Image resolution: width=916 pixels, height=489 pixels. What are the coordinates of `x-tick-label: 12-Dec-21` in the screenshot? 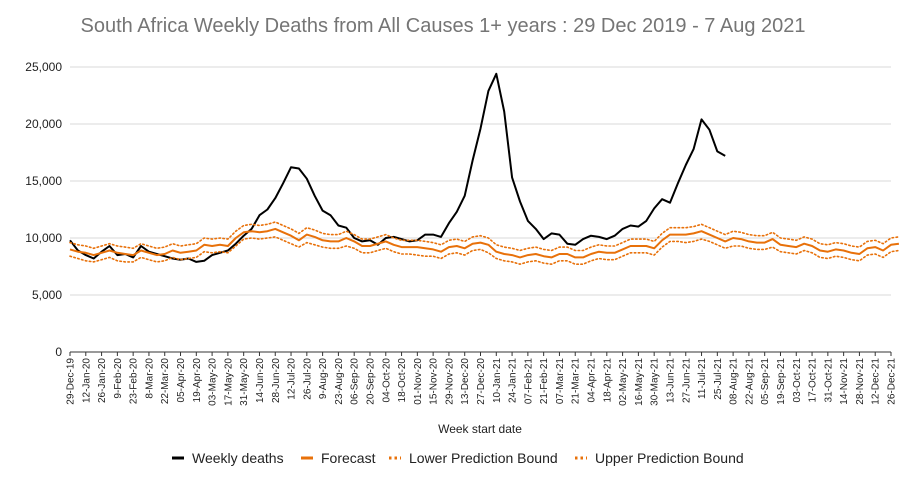 It's located at (876, 381).